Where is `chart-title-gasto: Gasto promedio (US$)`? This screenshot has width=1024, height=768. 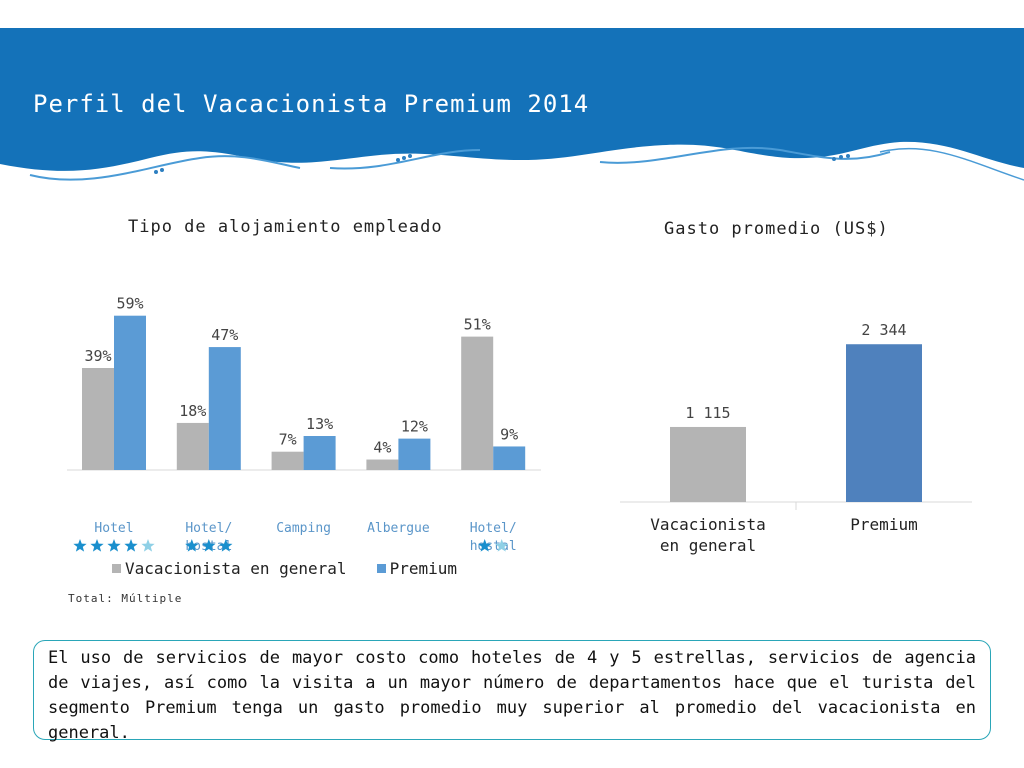
chart-title-gasto: Gasto promedio (US$) is located at coordinates (776, 229).